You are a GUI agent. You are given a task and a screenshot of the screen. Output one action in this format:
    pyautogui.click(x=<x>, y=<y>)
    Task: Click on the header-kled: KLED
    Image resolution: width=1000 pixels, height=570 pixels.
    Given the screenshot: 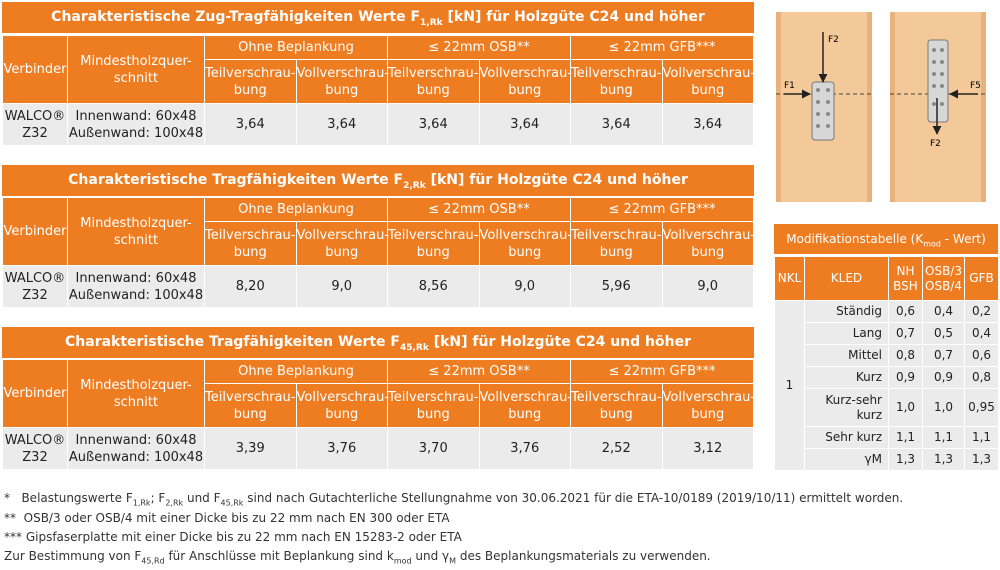 What is the action you would take?
    pyautogui.click(x=846, y=278)
    